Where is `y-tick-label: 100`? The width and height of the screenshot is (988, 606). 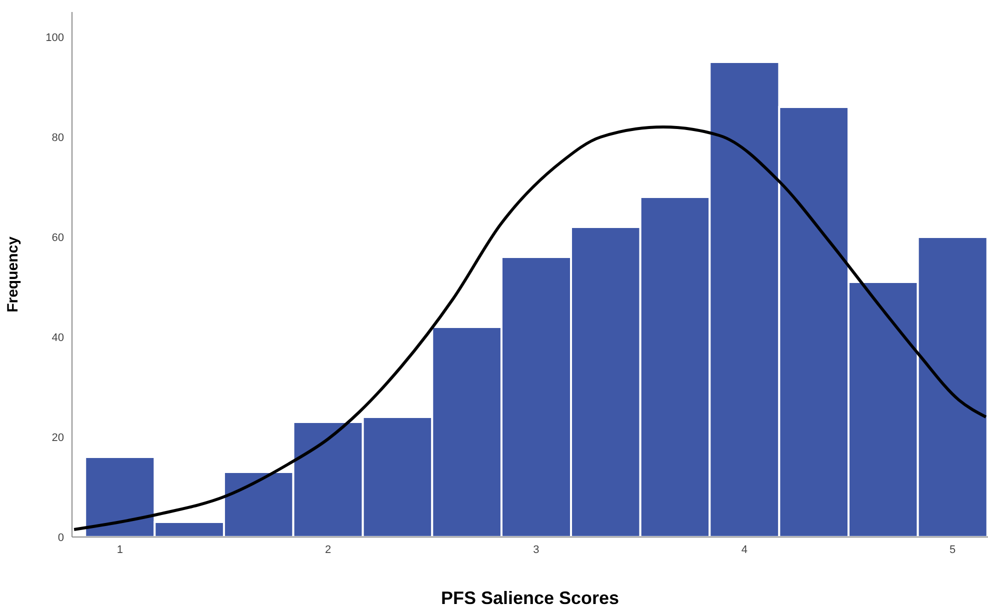 y-tick-label: 100 is located at coordinates (55, 38).